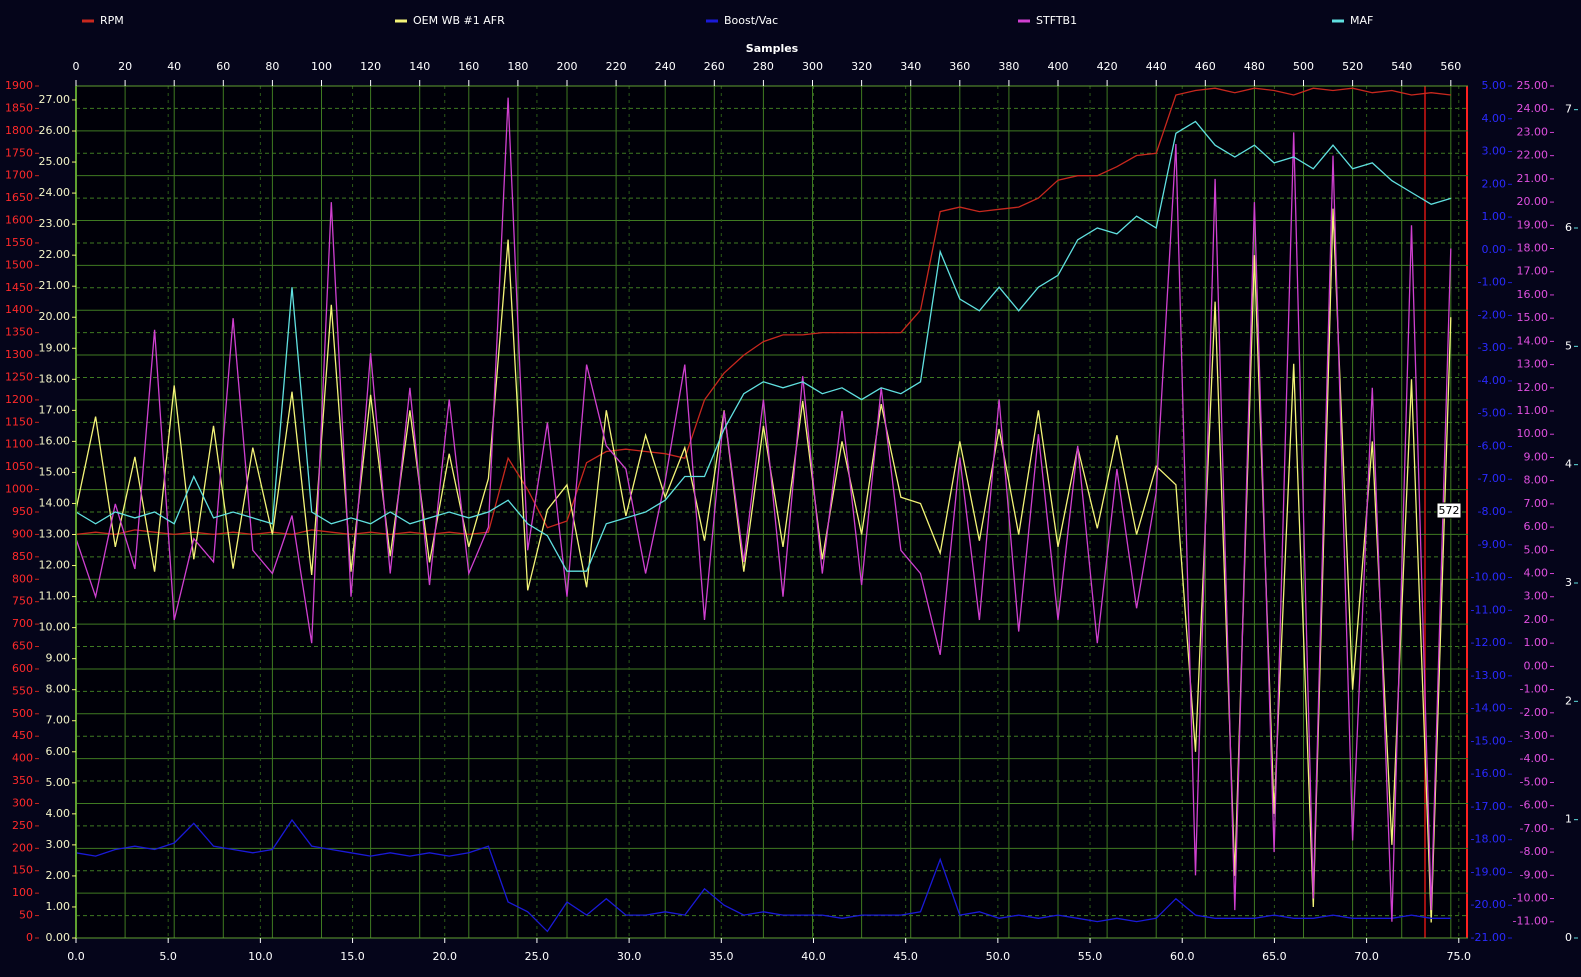  What do you see at coordinates (1536, 573) in the screenshot?
I see `y-tick-label: 4.00` at bounding box center [1536, 573].